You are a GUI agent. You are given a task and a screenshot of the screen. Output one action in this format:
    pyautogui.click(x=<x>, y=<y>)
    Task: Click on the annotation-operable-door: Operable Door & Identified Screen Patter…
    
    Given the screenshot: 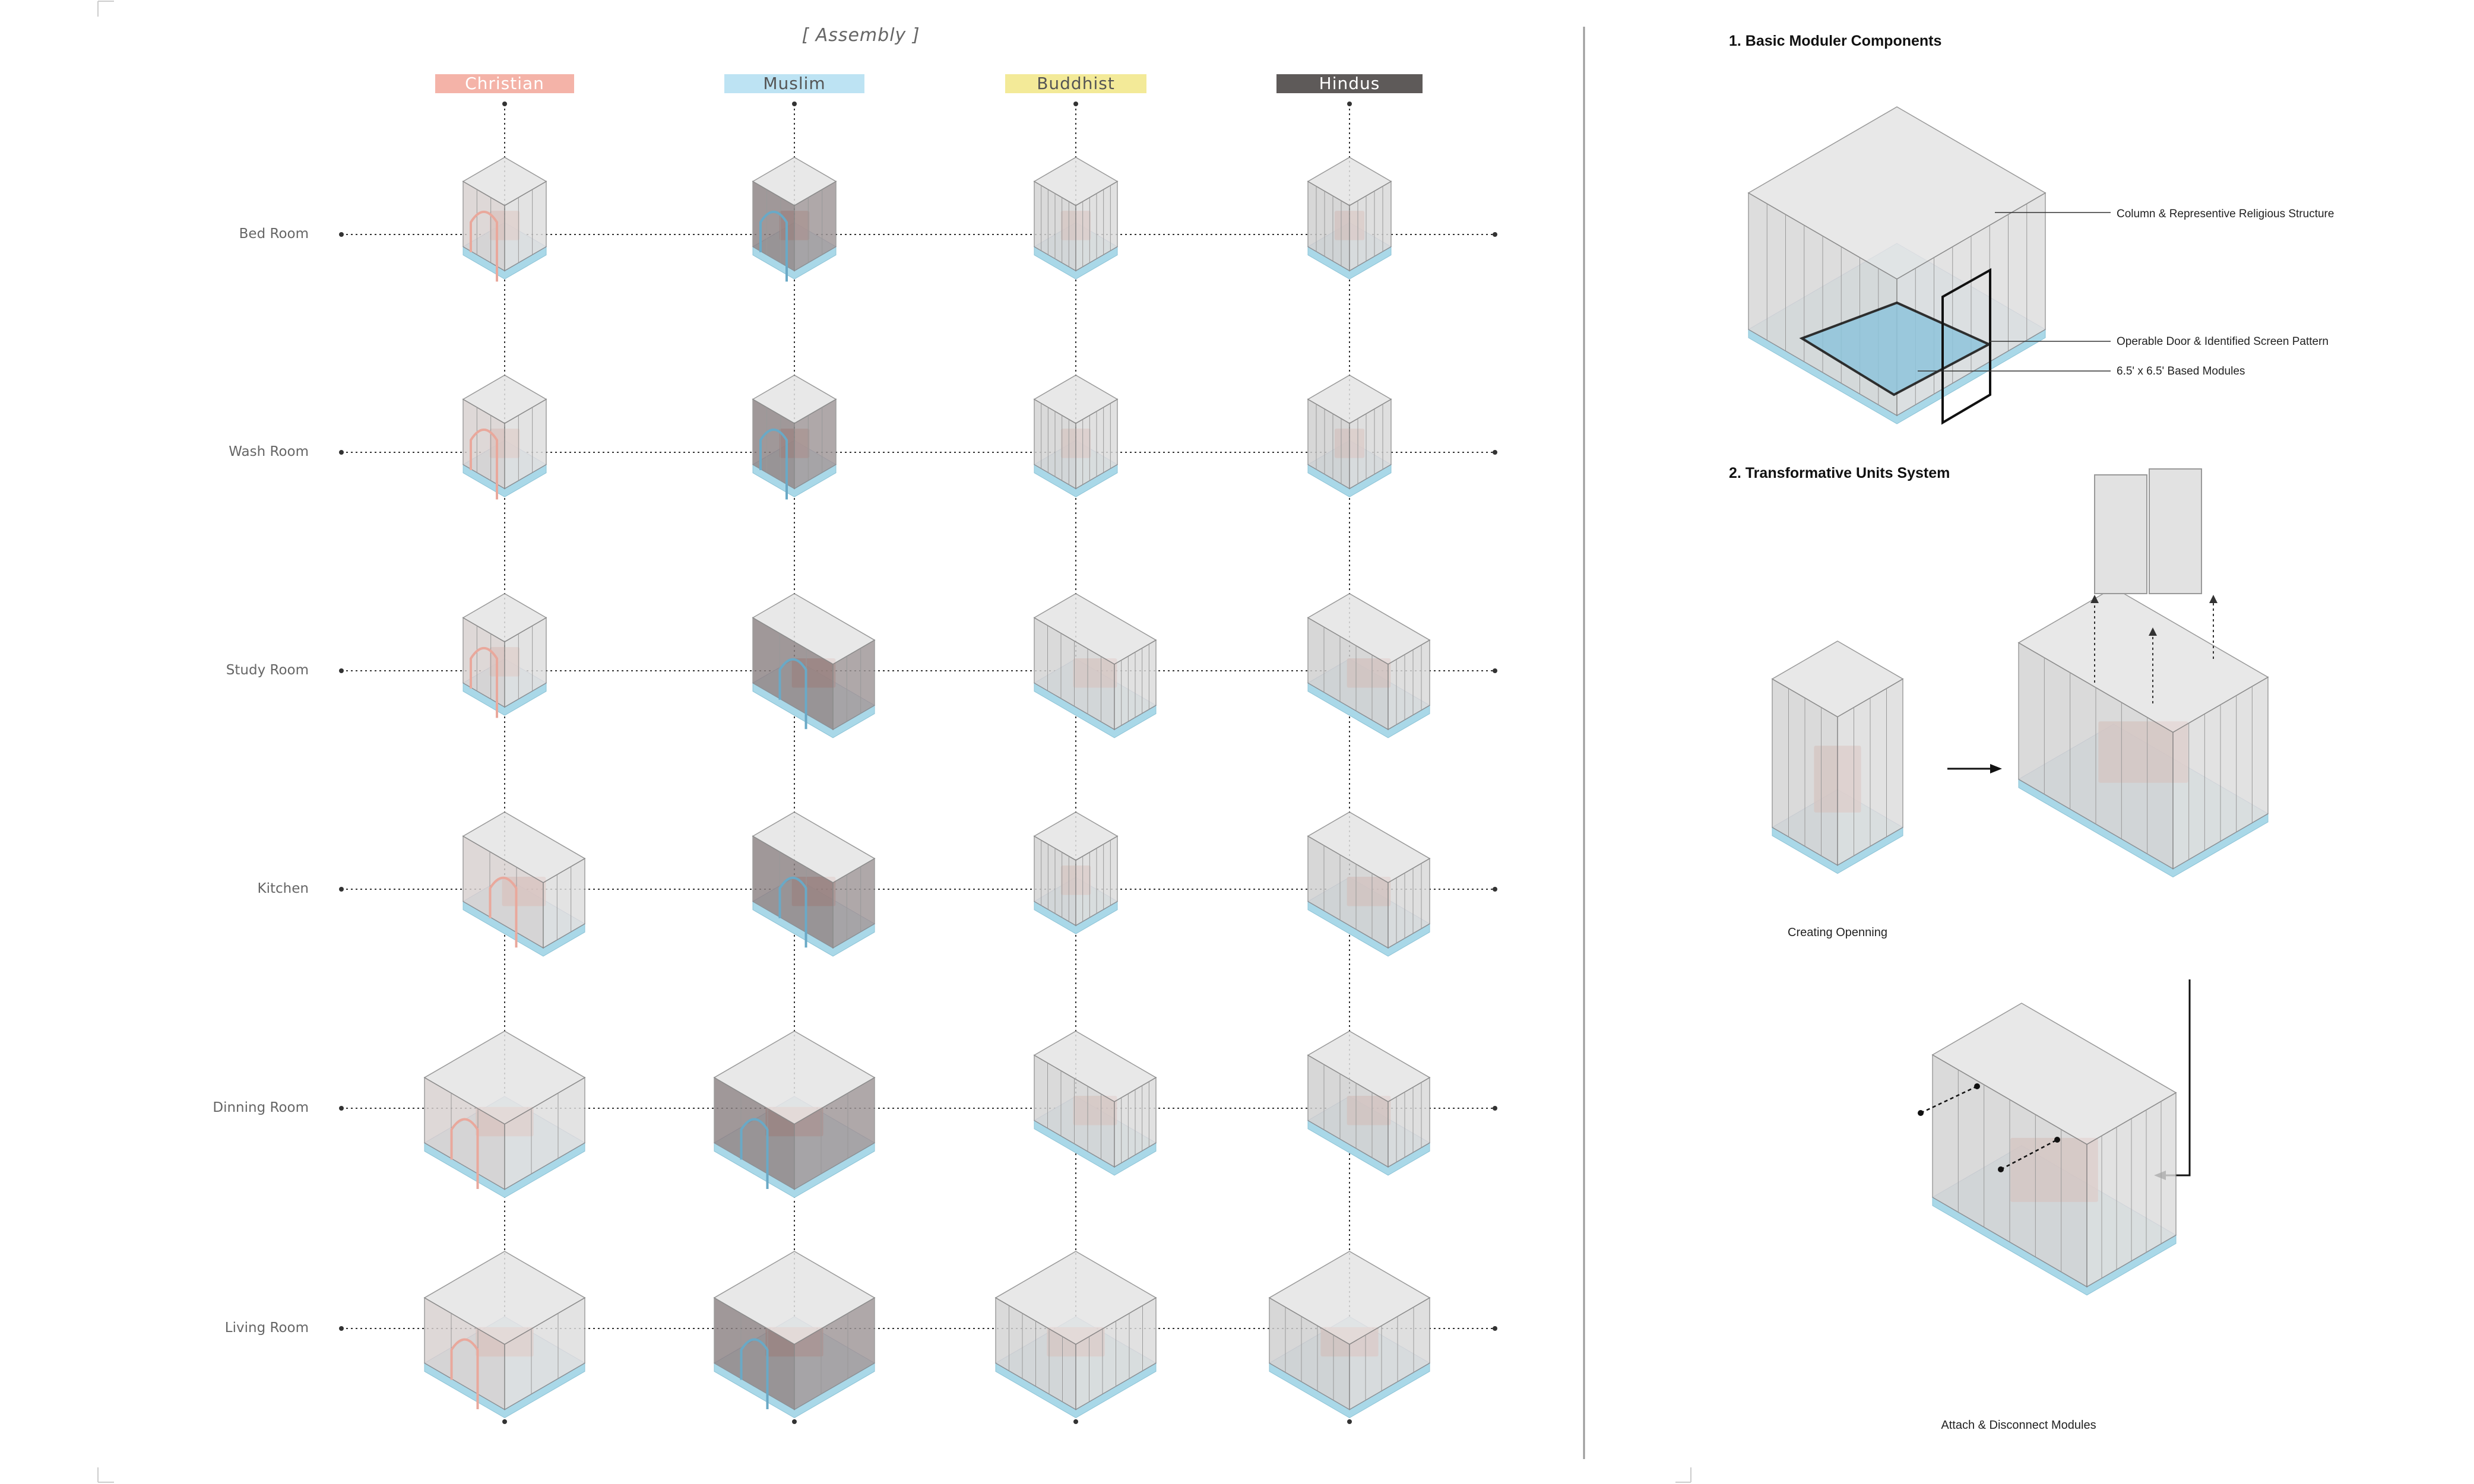 What is the action you would take?
    pyautogui.click(x=2223, y=341)
    